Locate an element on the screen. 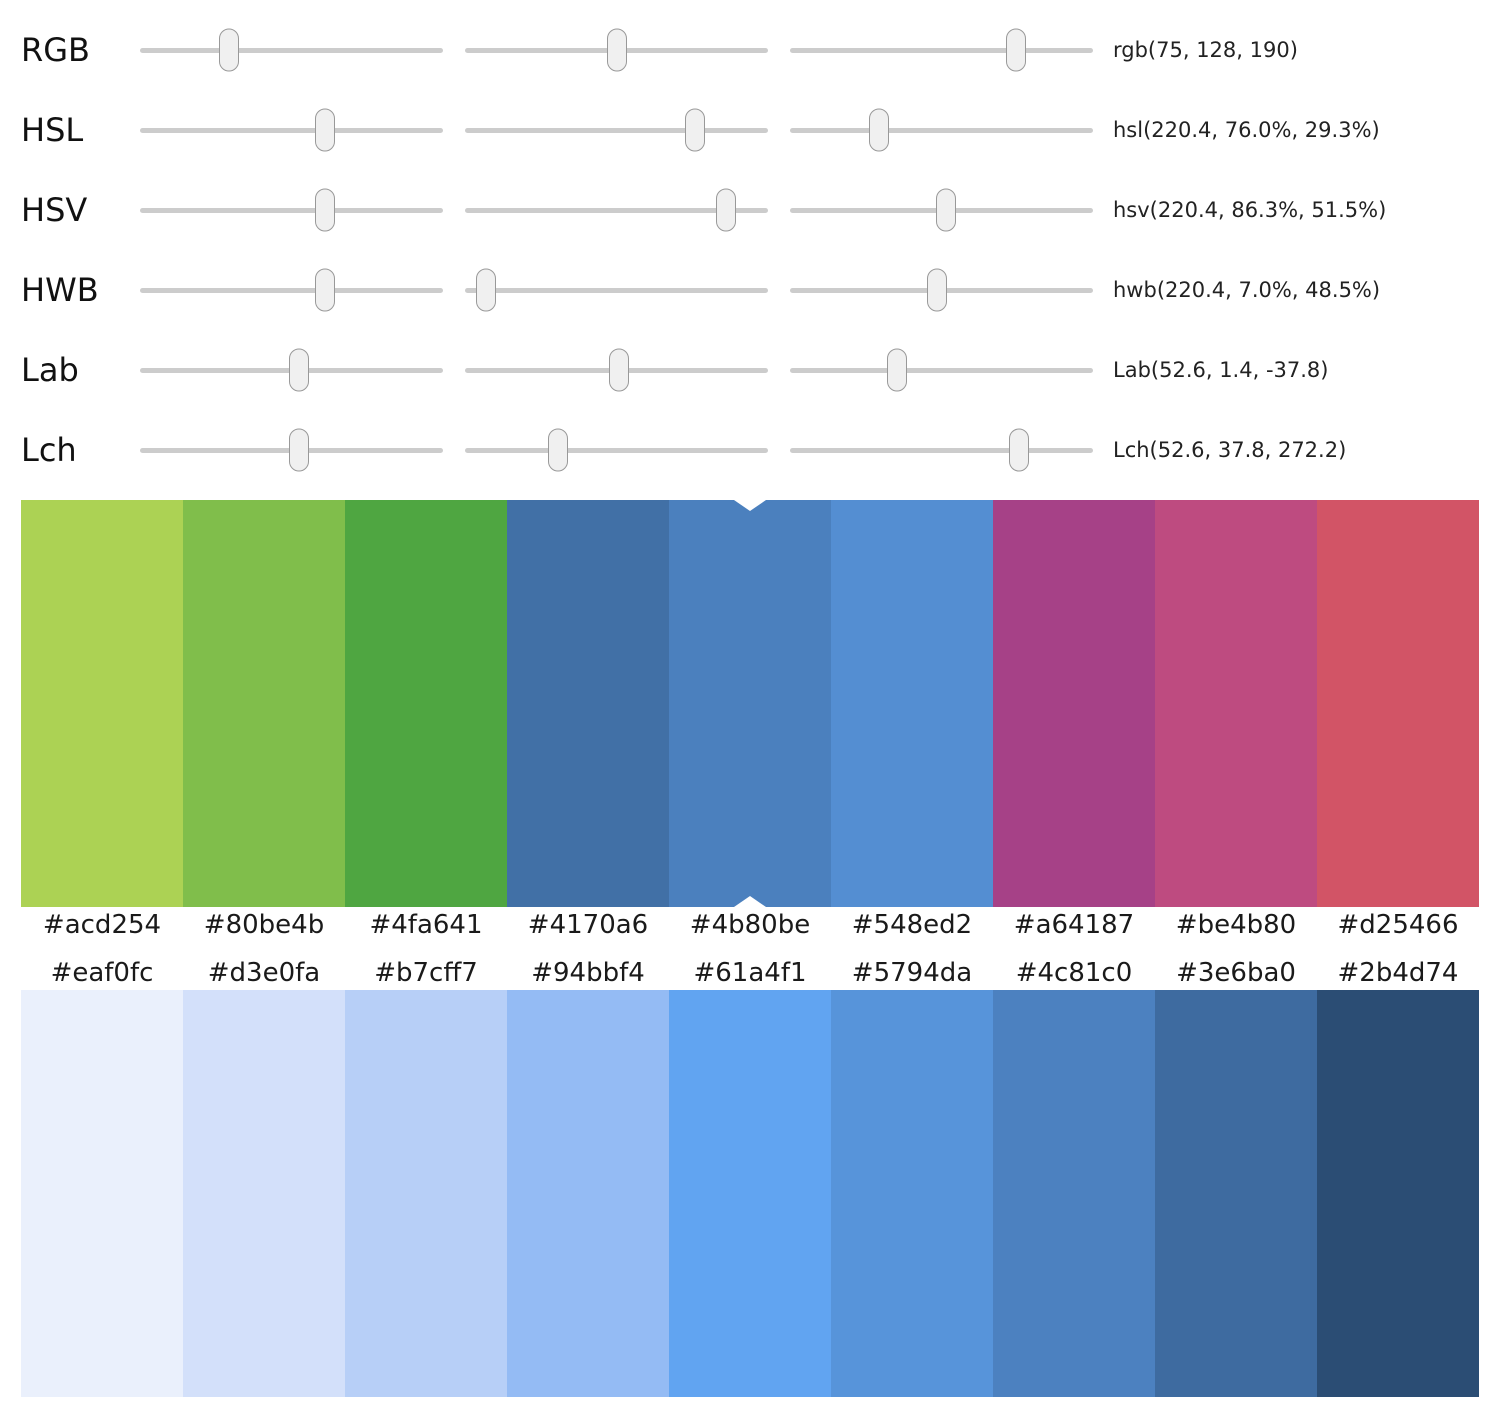  hex-label: #b7cff7 is located at coordinates (426, 973).